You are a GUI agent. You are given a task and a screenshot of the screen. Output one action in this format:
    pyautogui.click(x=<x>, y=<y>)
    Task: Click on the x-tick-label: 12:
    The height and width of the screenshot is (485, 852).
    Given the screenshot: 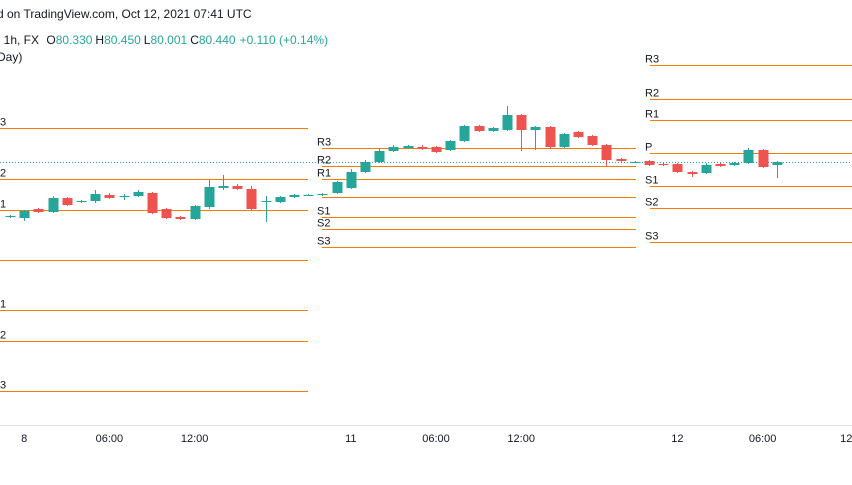 What is the action you would take?
    pyautogui.click(x=846, y=439)
    